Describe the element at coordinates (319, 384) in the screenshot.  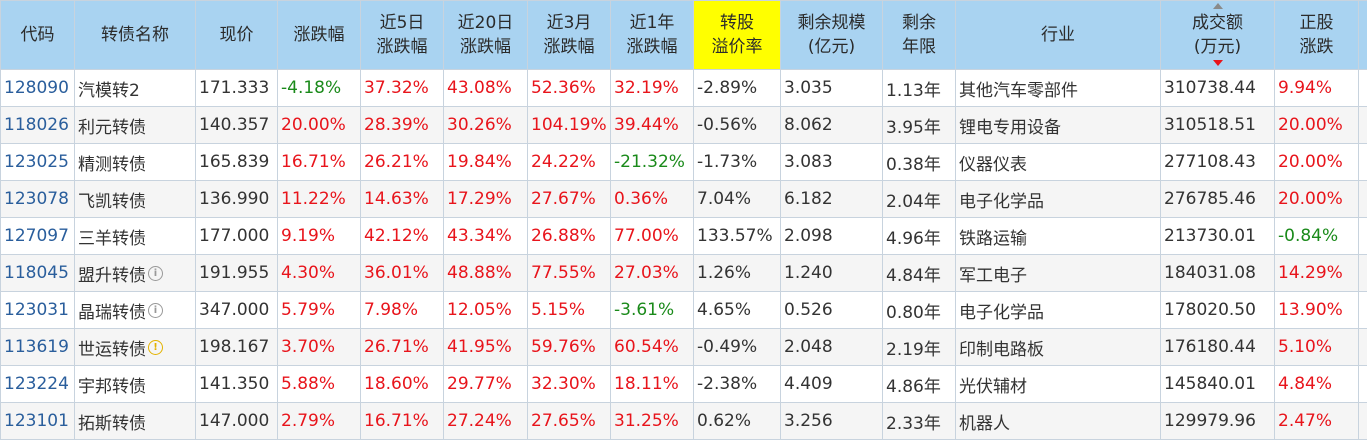
I see `cell-change: 5.88%` at that location.